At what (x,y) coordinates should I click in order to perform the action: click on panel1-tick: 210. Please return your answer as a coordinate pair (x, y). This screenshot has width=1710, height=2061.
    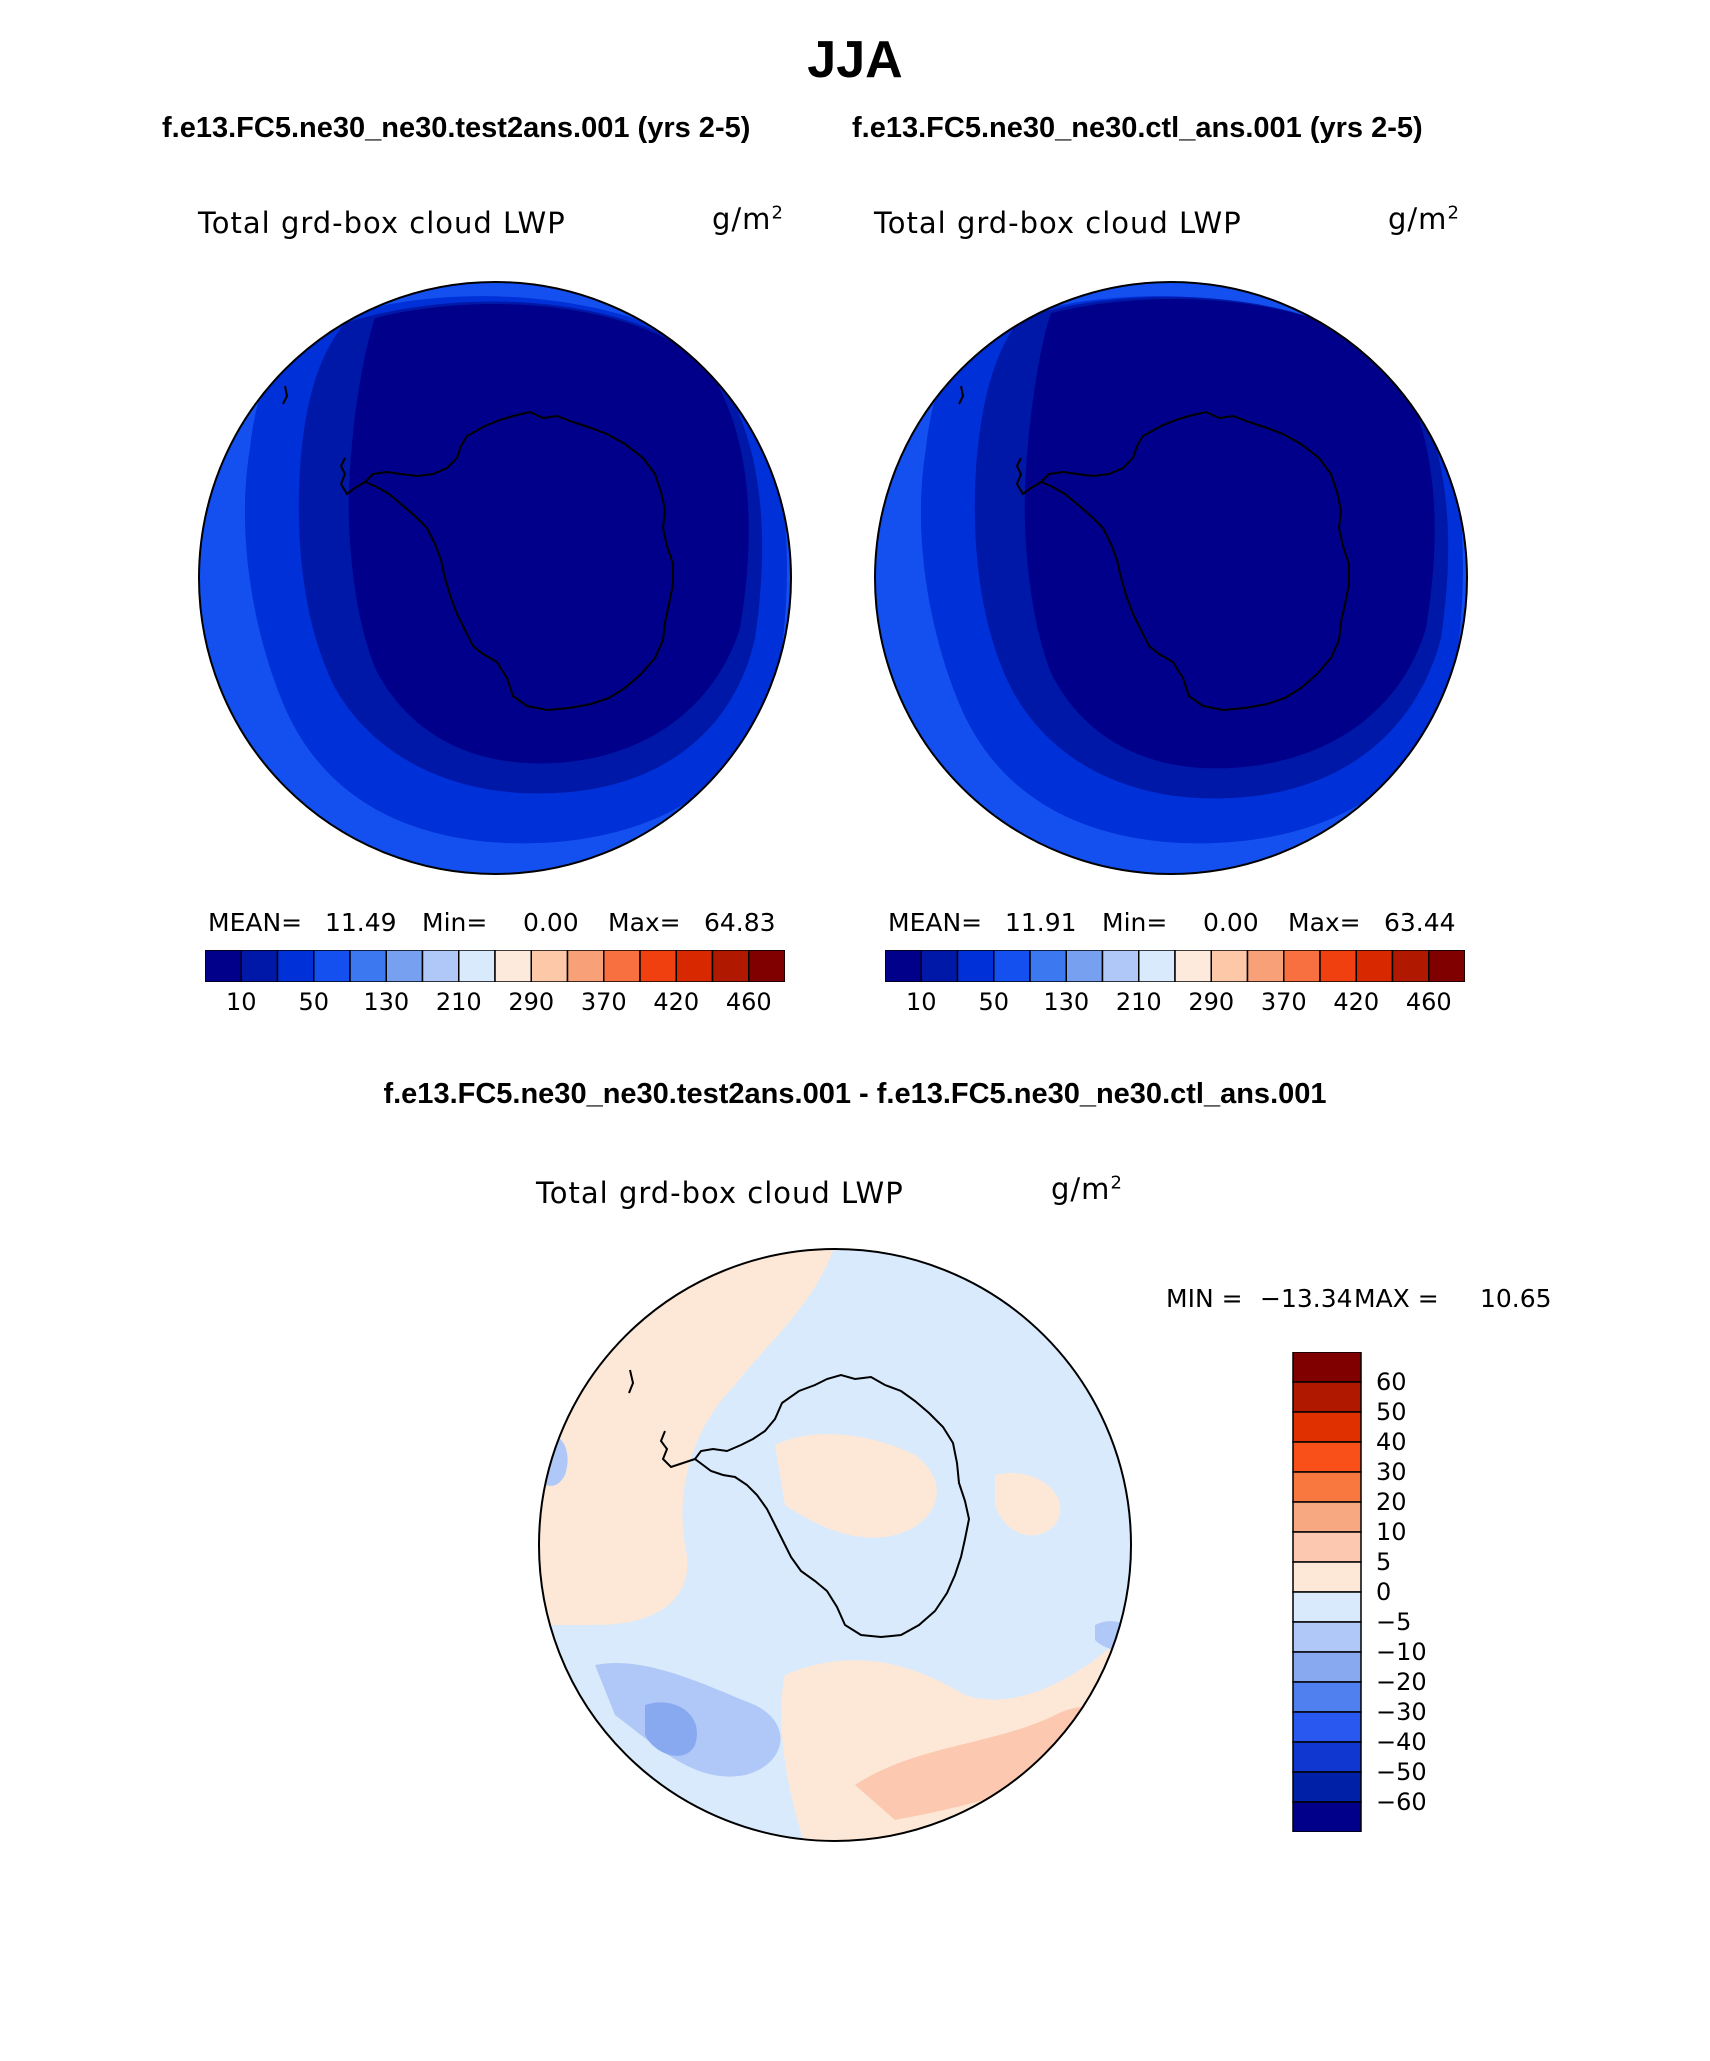
    Looking at the image, I should click on (458, 1002).